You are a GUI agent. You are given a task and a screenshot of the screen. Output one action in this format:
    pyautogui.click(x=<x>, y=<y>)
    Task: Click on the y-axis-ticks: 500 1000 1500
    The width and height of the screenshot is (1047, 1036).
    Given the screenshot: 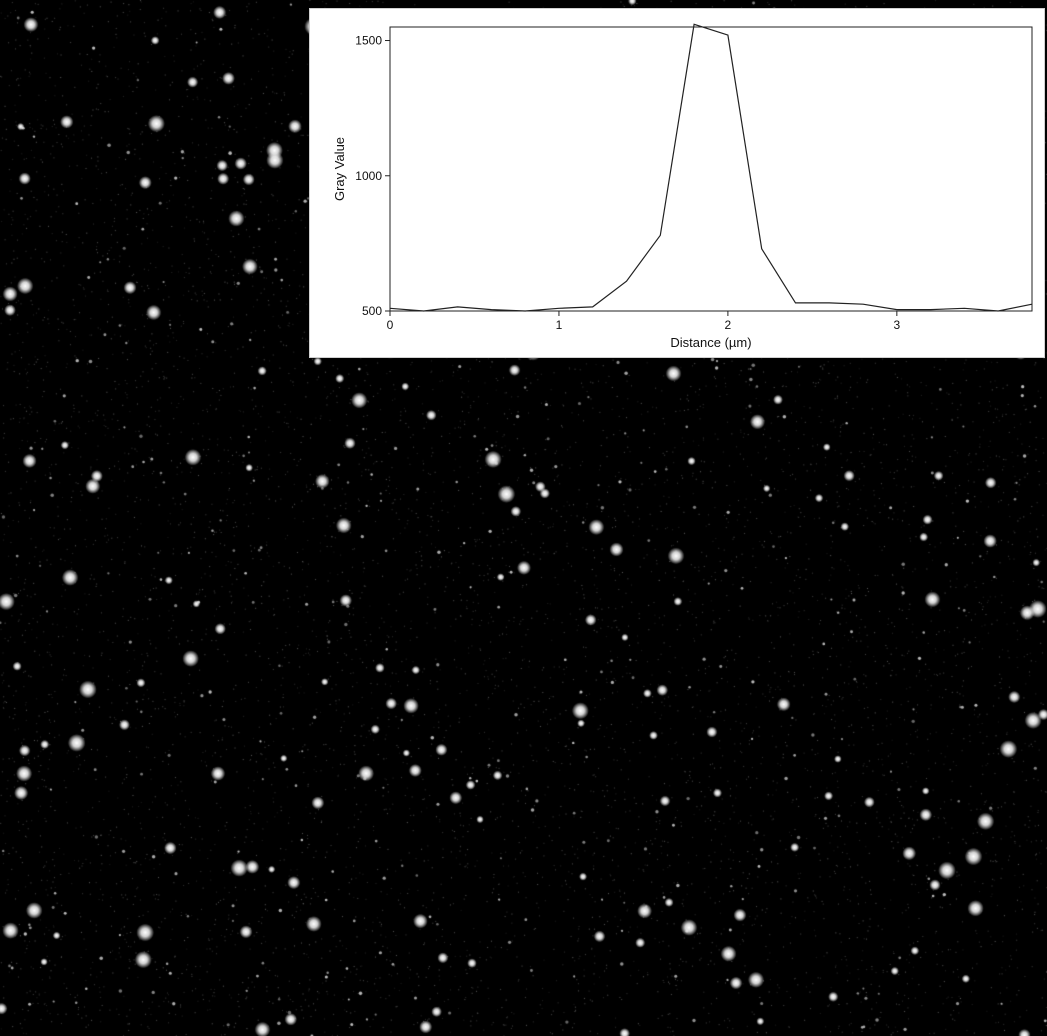 What is the action you would take?
    pyautogui.click(x=372, y=176)
    